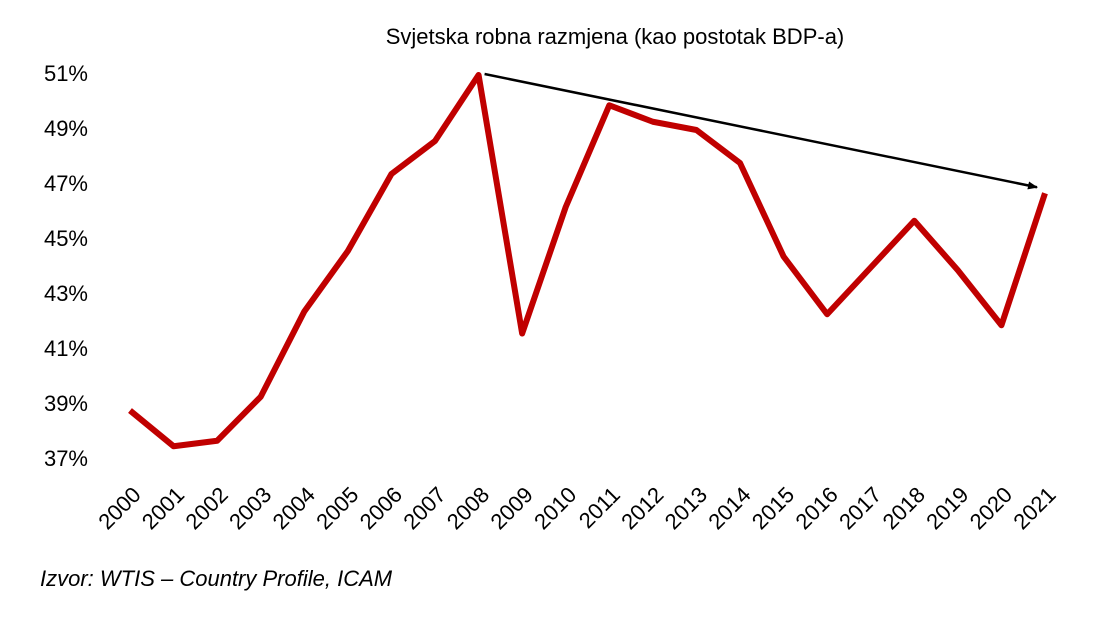 The height and width of the screenshot is (620, 1102). What do you see at coordinates (66, 293) in the screenshot?
I see `y-tick-label: 43%` at bounding box center [66, 293].